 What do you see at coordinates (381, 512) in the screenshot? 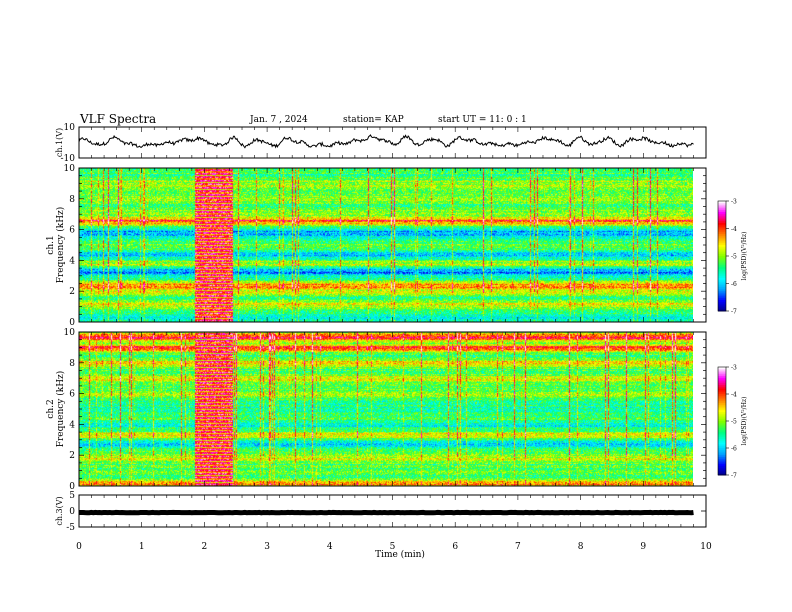
I see `ch3-waveform-panel: 5 0 -5ch.3(V)` at bounding box center [381, 512].